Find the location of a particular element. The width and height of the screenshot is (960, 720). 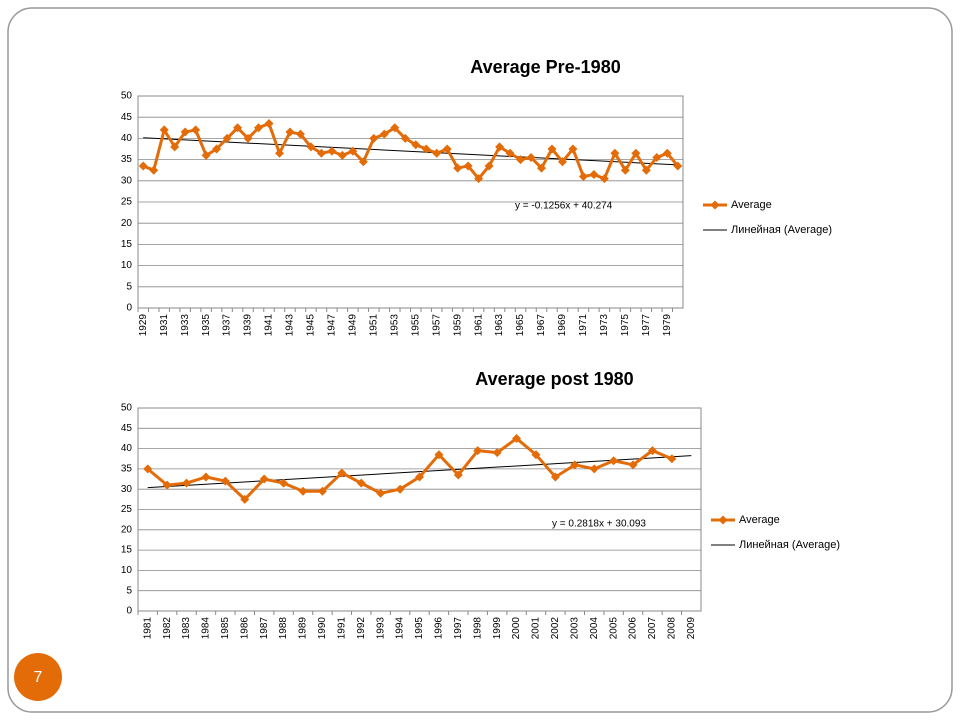

slide-number: 7 is located at coordinates (38, 677).